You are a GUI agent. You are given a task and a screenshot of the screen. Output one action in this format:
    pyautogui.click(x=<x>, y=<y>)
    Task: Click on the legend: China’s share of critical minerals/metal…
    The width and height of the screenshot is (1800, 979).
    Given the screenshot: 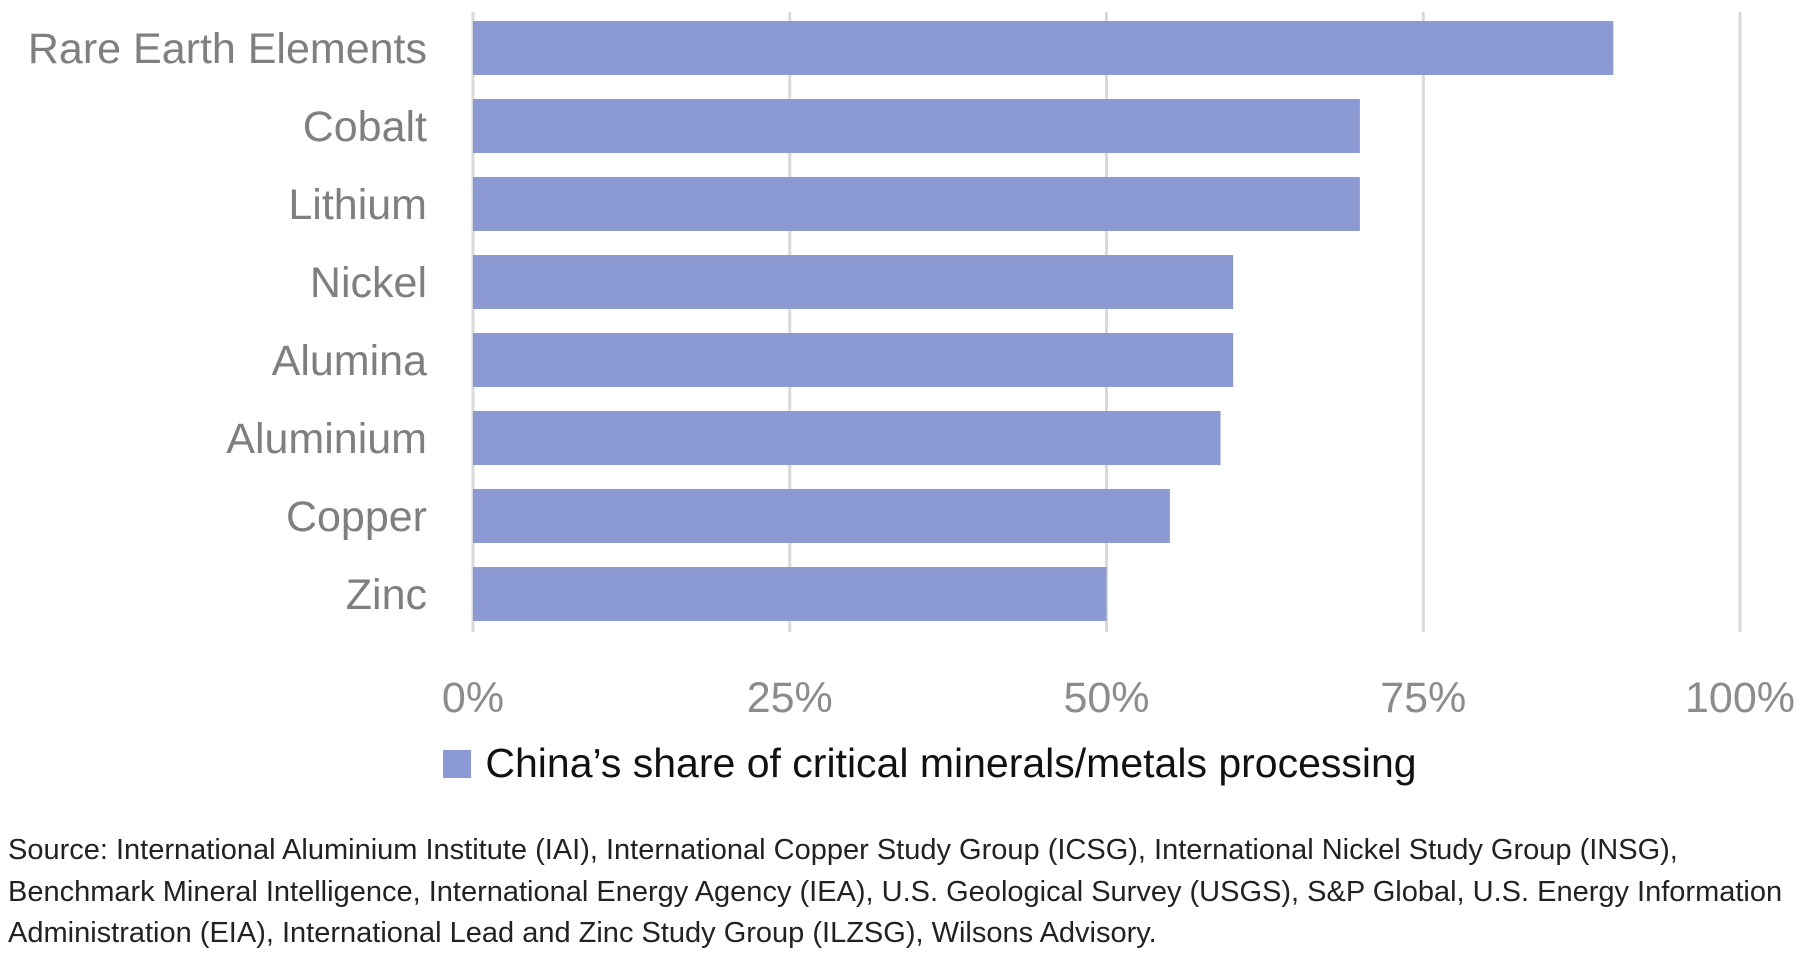 What is the action you would take?
    pyautogui.click(x=900, y=763)
    